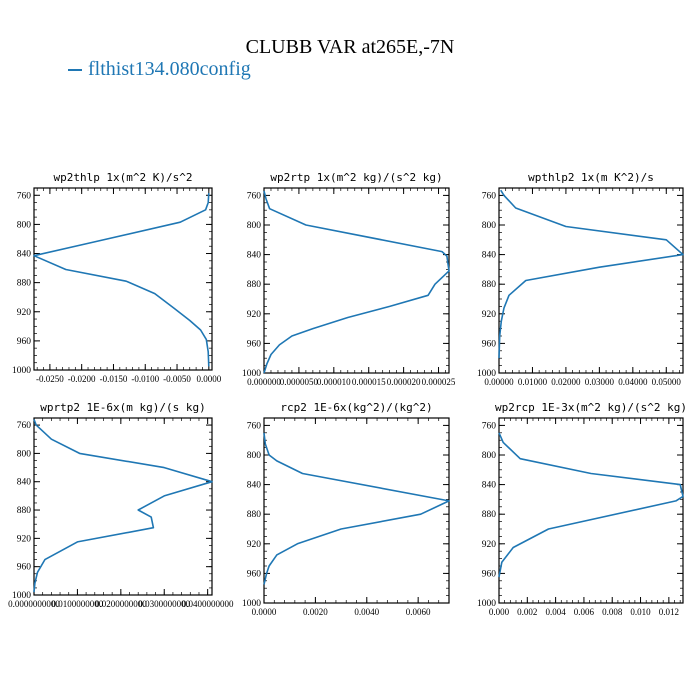 This screenshot has height=700, width=700. What do you see at coordinates (591, 407) in the screenshot?
I see `panel-title: wp2rcp 1E-3x(m^2 kg)/(s^2 kg)` at bounding box center [591, 407].